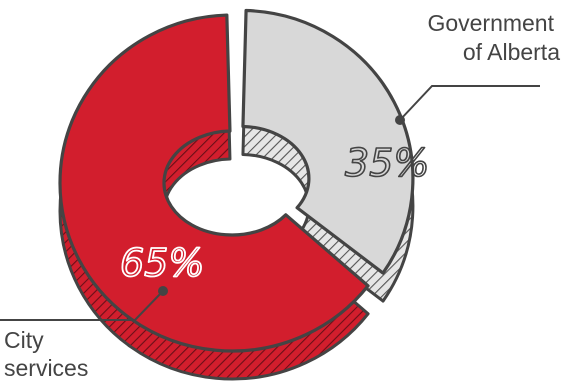 The height and width of the screenshot is (383, 564). I want to click on government-leader-line, so click(469, 103).